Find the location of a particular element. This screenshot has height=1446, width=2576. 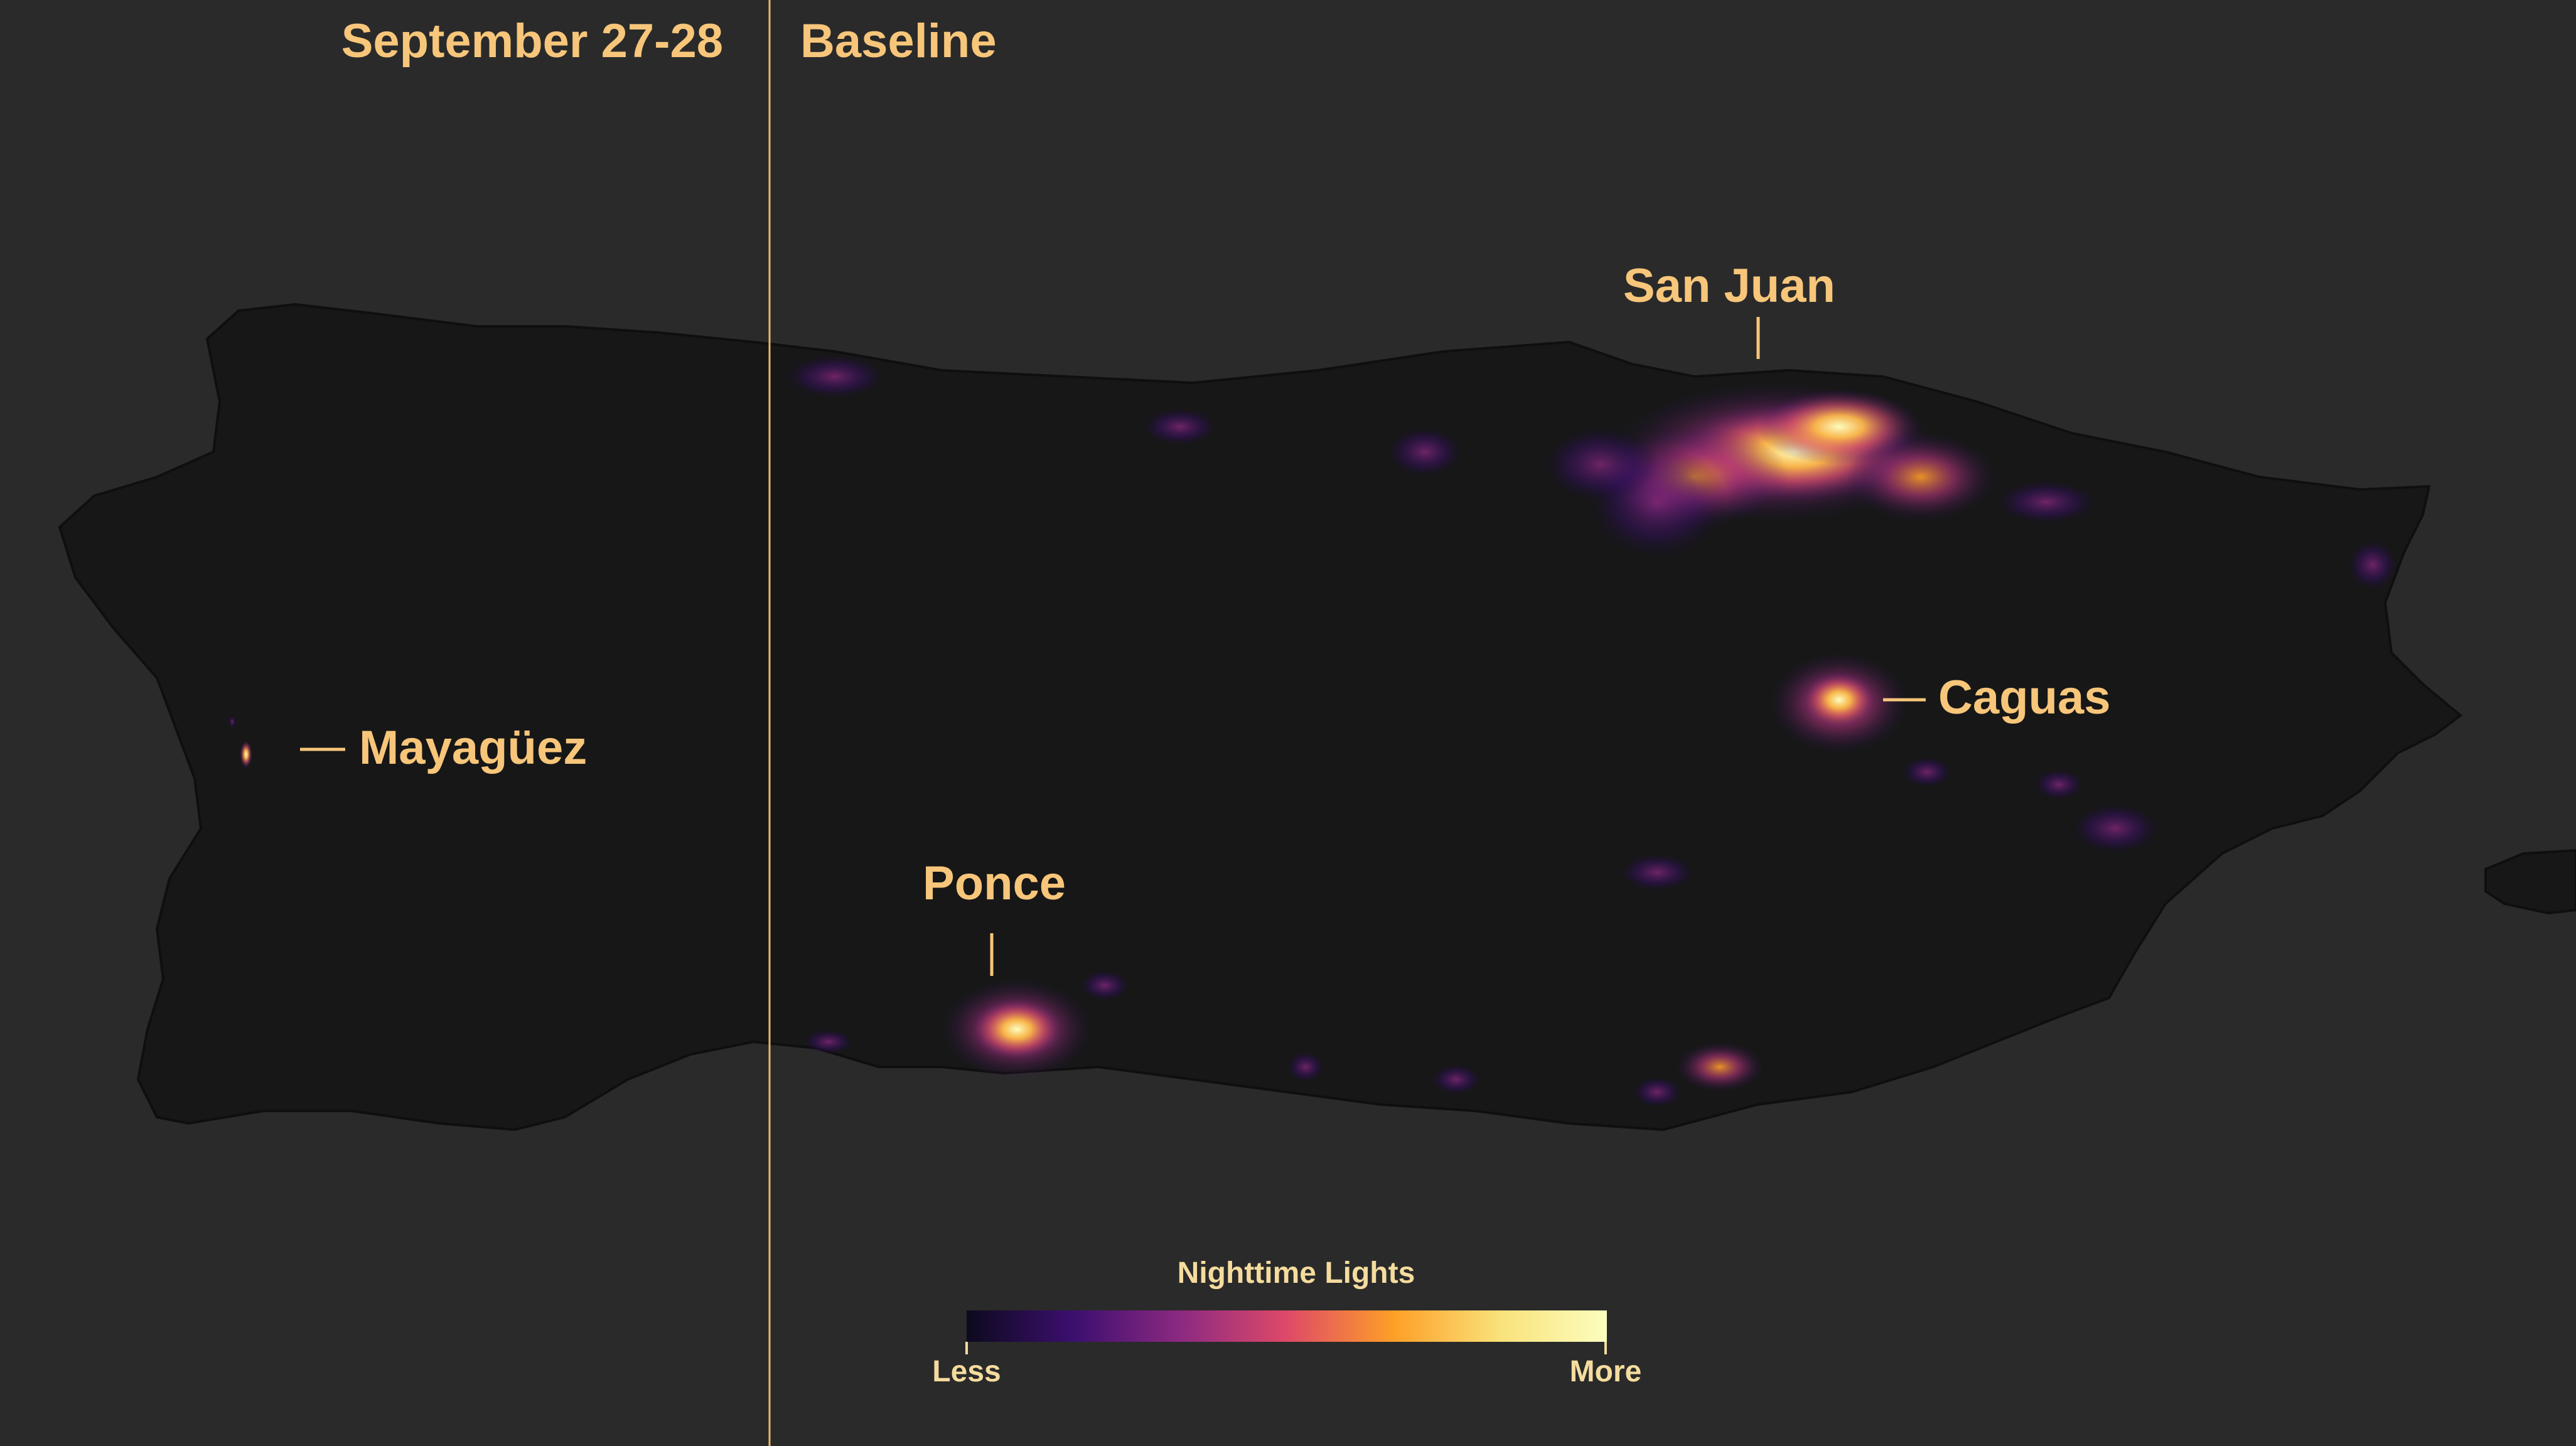

legend-color-bar is located at coordinates (1287, 1326).